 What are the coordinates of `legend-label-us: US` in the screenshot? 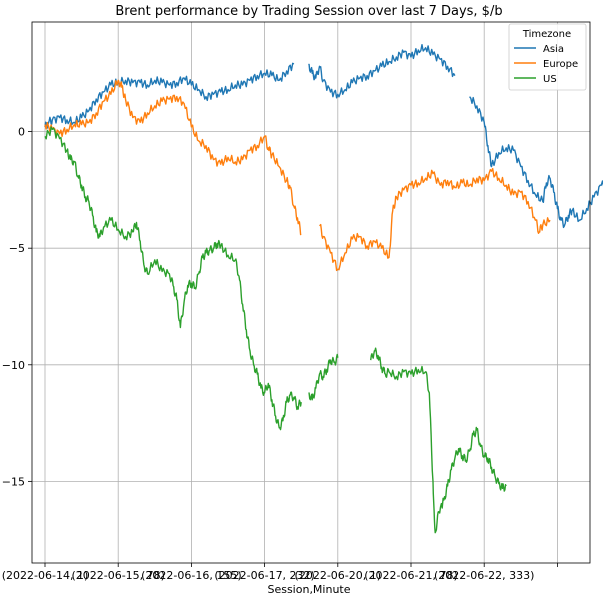 It's located at (550, 79).